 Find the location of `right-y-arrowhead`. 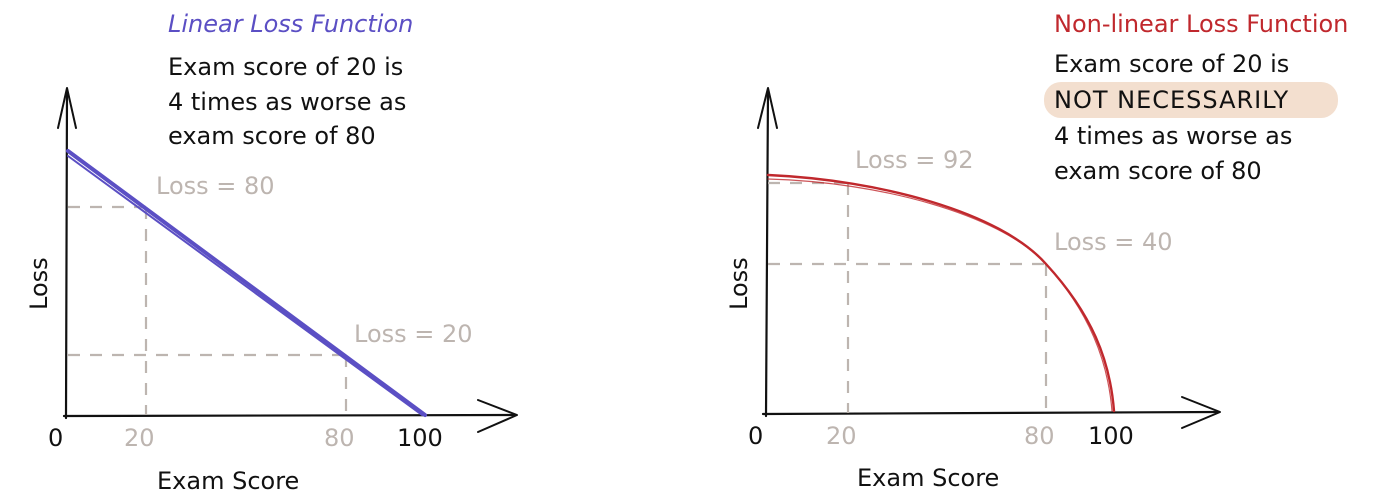

right-y-arrowhead is located at coordinates (767, 108).